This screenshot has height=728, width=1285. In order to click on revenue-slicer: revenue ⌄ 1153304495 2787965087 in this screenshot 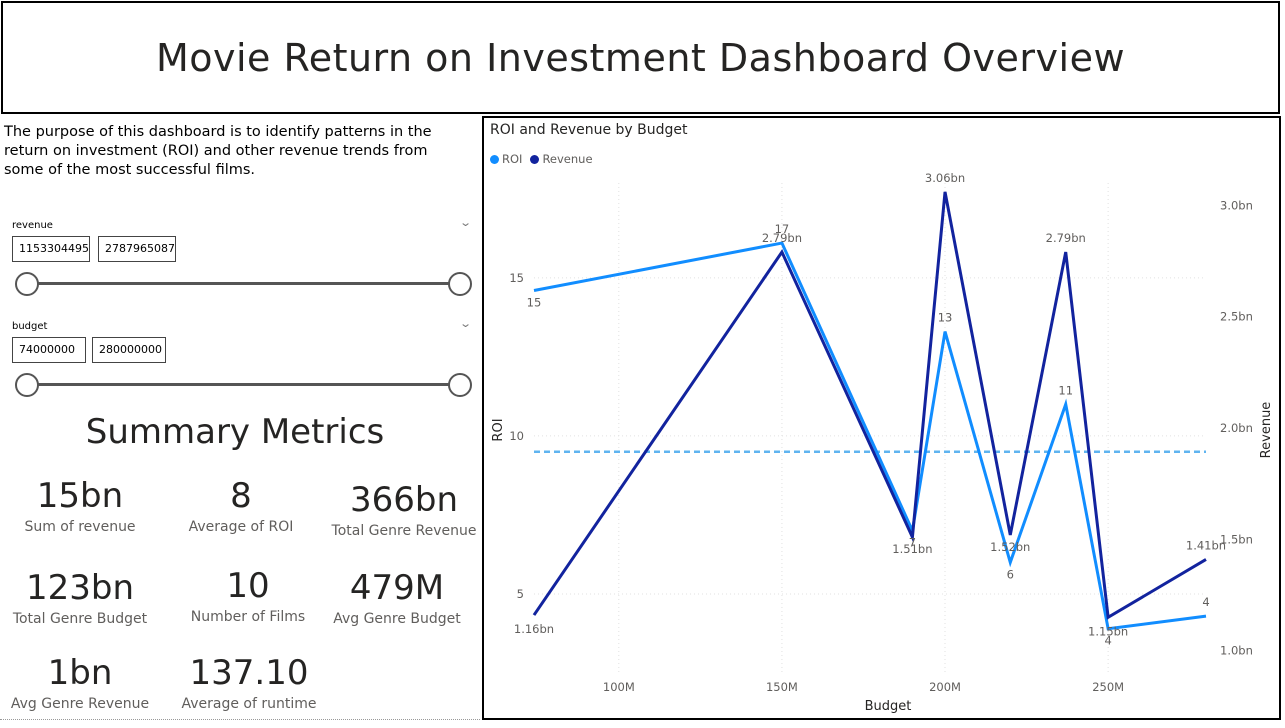, I will do `click(243, 263)`.